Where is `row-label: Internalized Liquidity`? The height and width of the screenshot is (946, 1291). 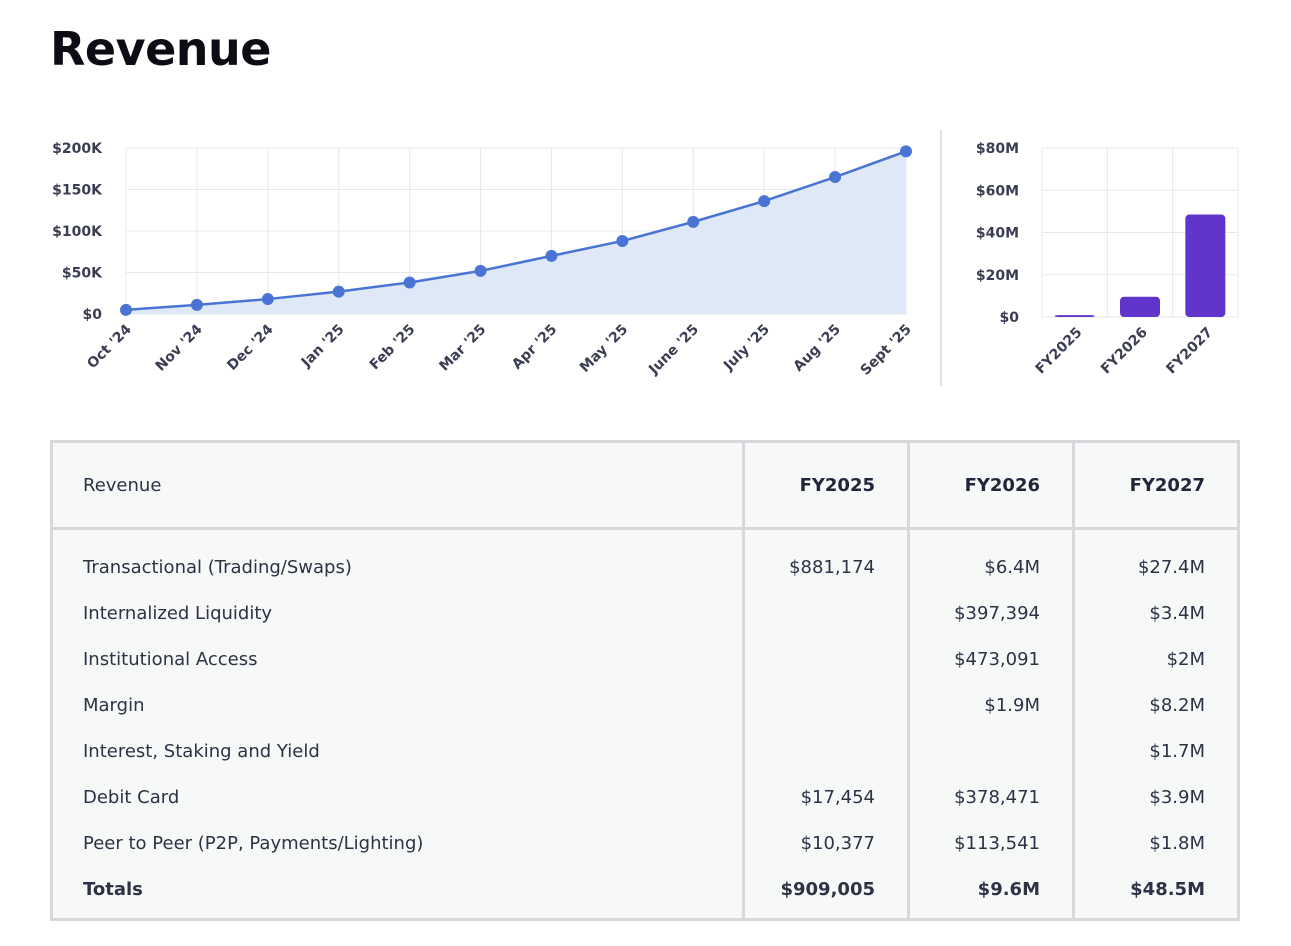
row-label: Internalized Liquidity is located at coordinates (397, 613).